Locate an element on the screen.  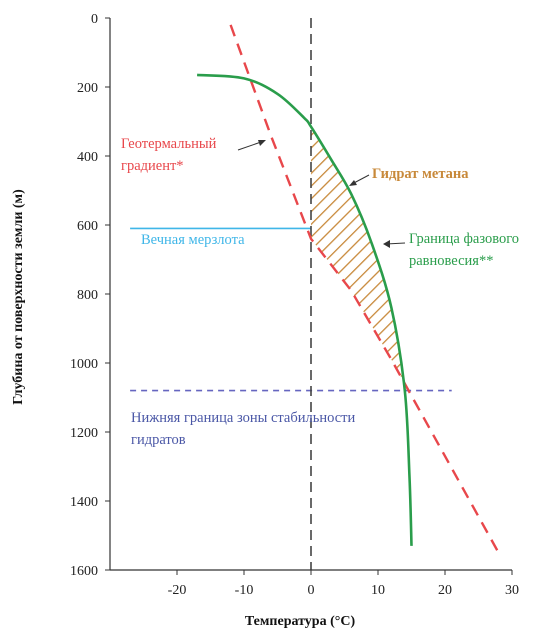
phase-label-arrowhead is located at coordinates (386, 244).